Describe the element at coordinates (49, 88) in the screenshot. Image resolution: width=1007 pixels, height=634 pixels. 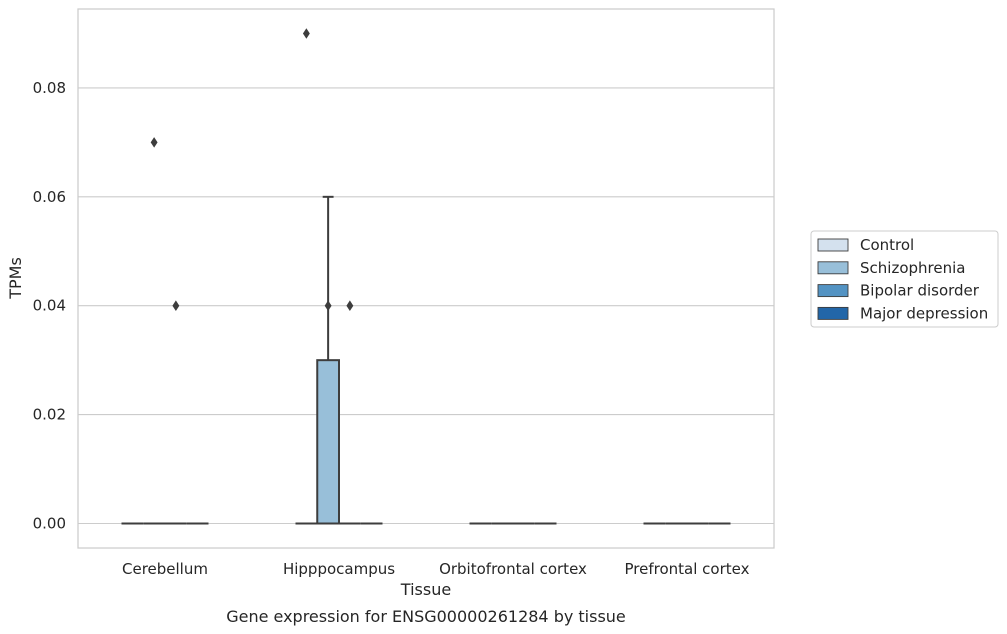
I see `y-tick-label: 0.08` at that location.